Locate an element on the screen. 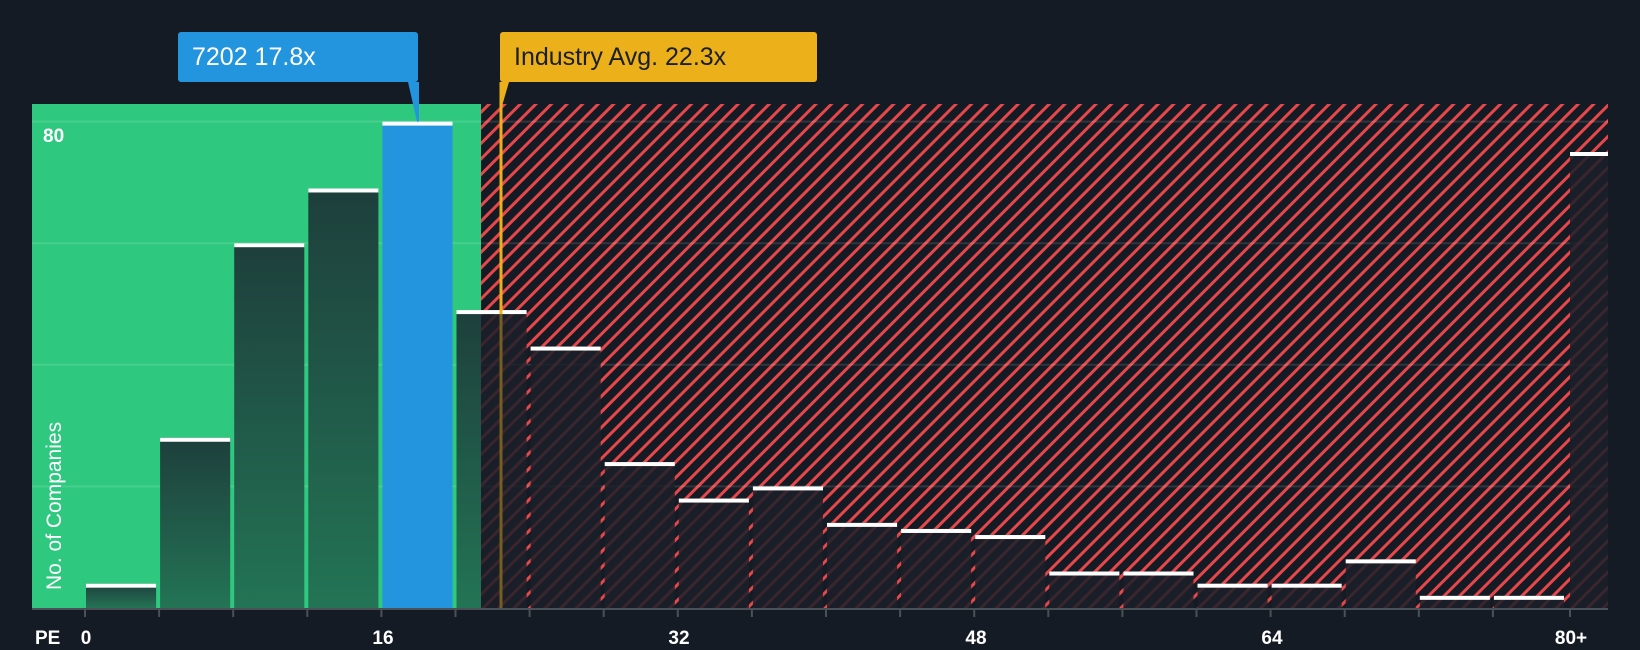 This screenshot has height=650, width=1640. company-pointer is located at coordinates (413, 102).